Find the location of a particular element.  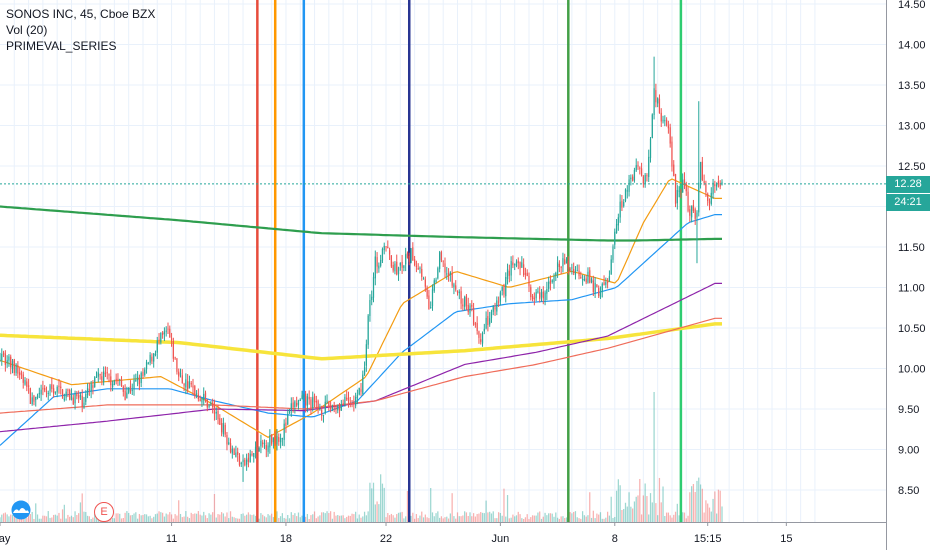

tradingview-cloud-icon is located at coordinates (21, 510).